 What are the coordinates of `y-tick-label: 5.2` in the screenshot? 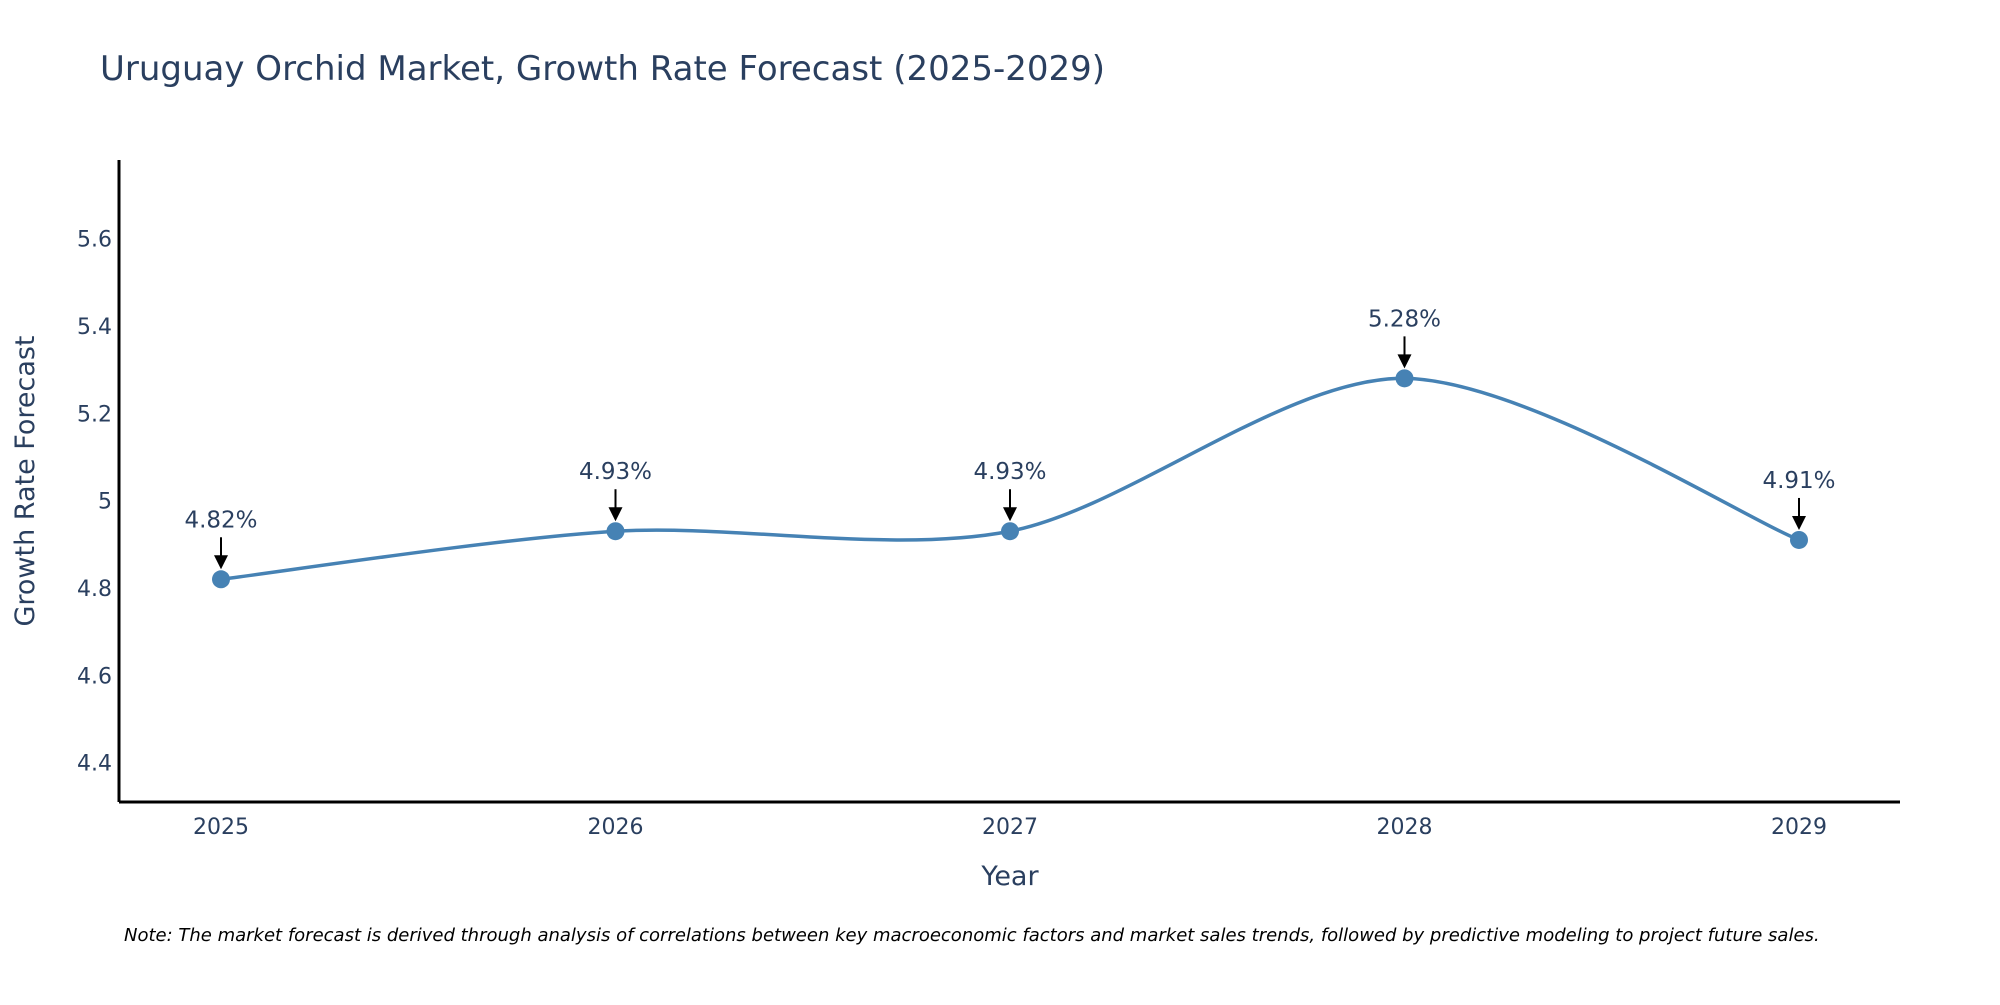 It's located at (94, 414).